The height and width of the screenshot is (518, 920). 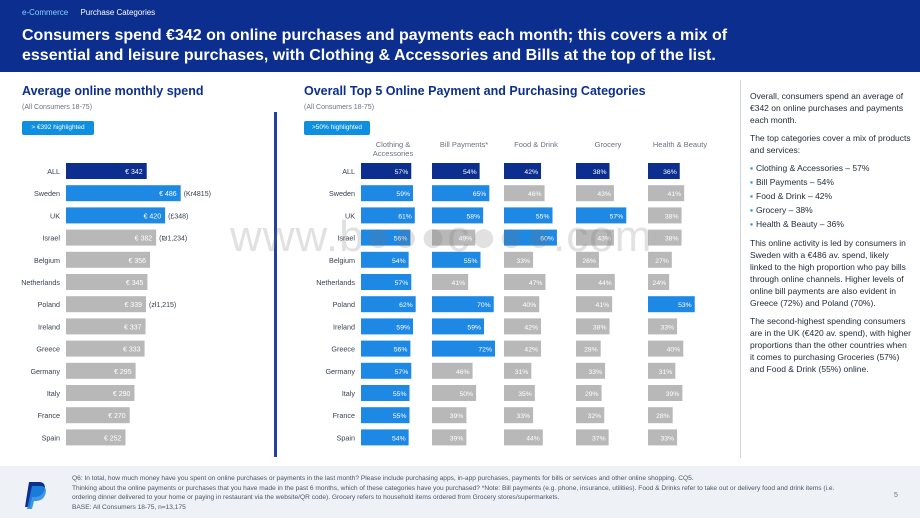 What do you see at coordinates (49, 326) in the screenshot?
I see `spend-category-label: Ireland` at bounding box center [49, 326].